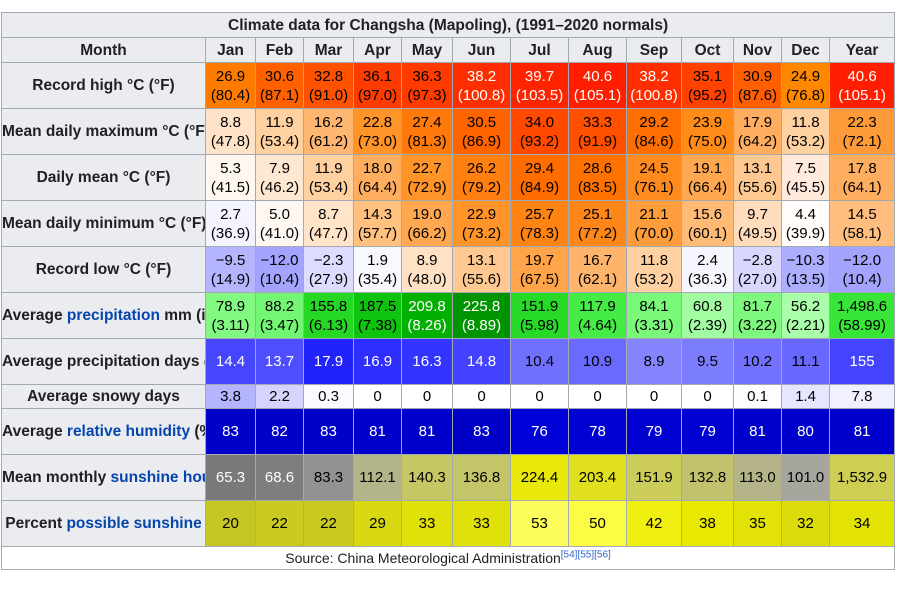 The image size is (907, 590). I want to click on data-cell: 9.5, so click(707, 361).